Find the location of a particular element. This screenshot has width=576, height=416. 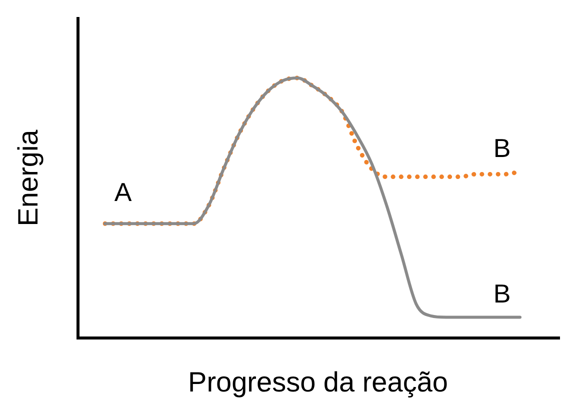

annotation: A is located at coordinates (123, 191).